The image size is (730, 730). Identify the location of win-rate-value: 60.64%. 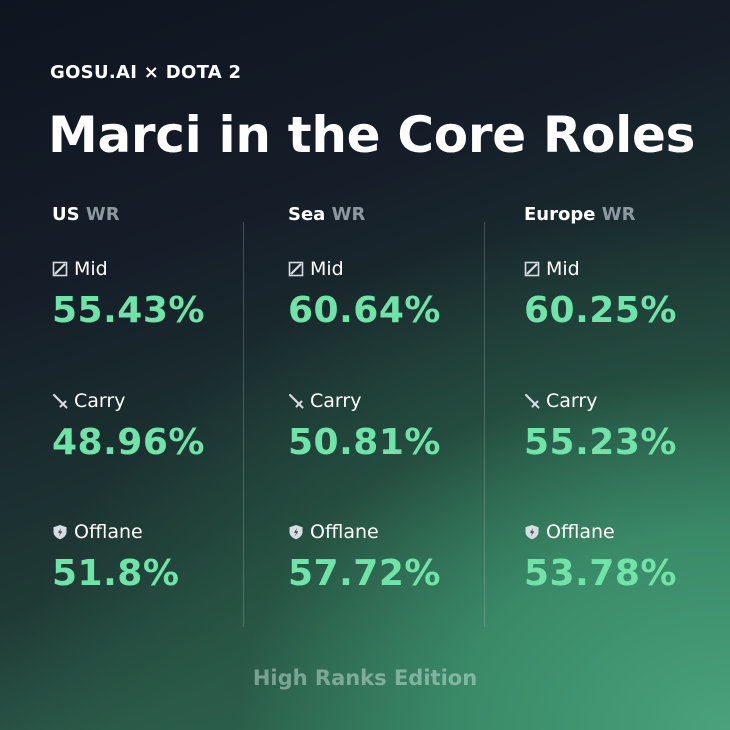
(364, 310).